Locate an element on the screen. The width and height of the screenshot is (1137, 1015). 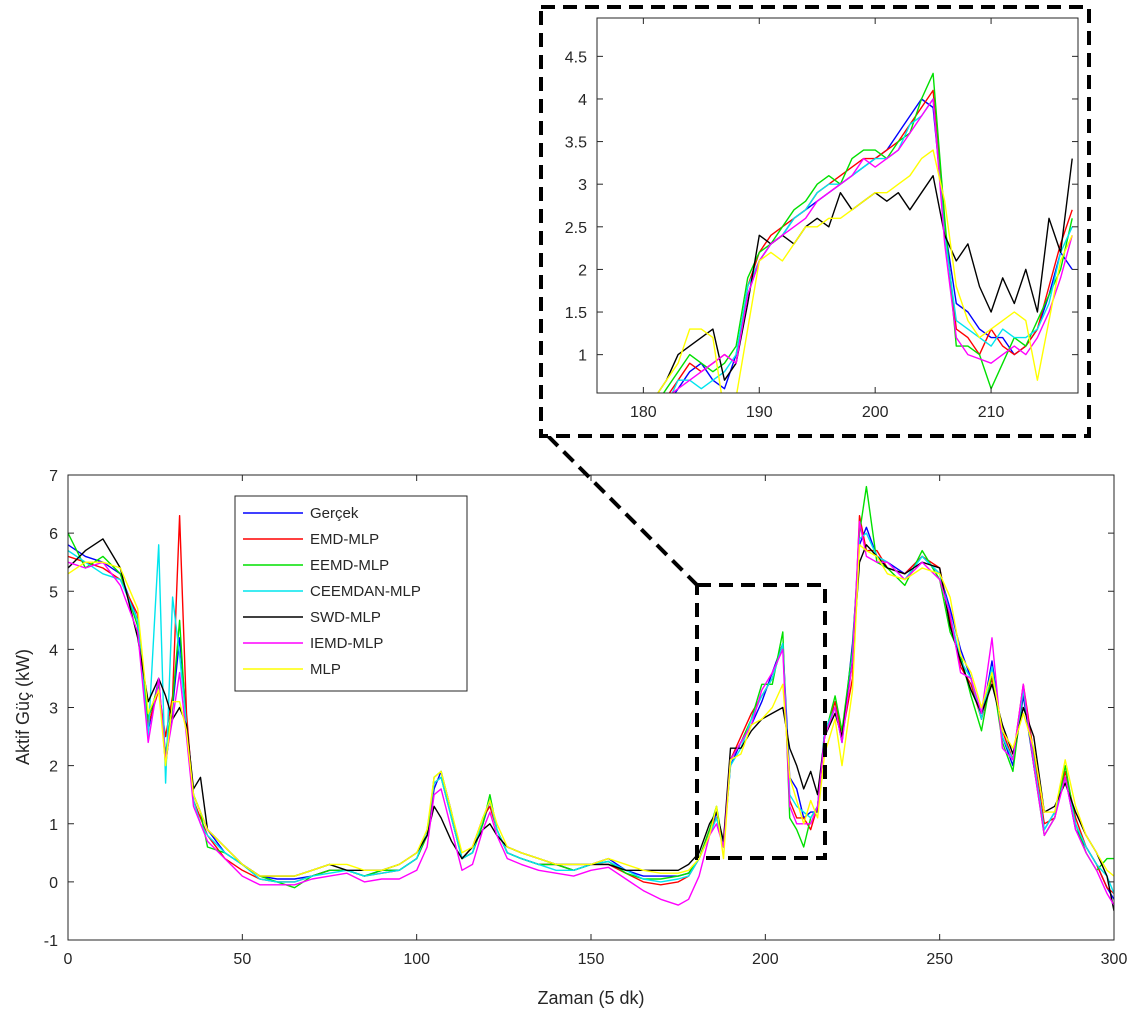
inset-series-iemd-mlp is located at coordinates (872, 245).